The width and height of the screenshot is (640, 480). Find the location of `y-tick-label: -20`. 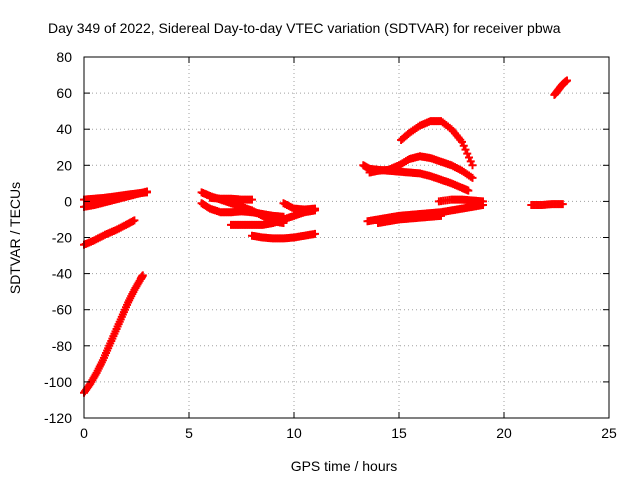

y-tick-label: -20 is located at coordinates (62, 238).